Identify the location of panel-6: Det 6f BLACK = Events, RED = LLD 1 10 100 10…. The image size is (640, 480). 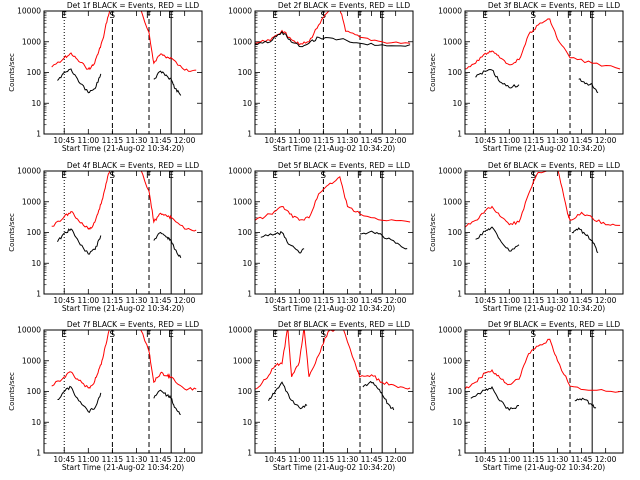
(526, 237).